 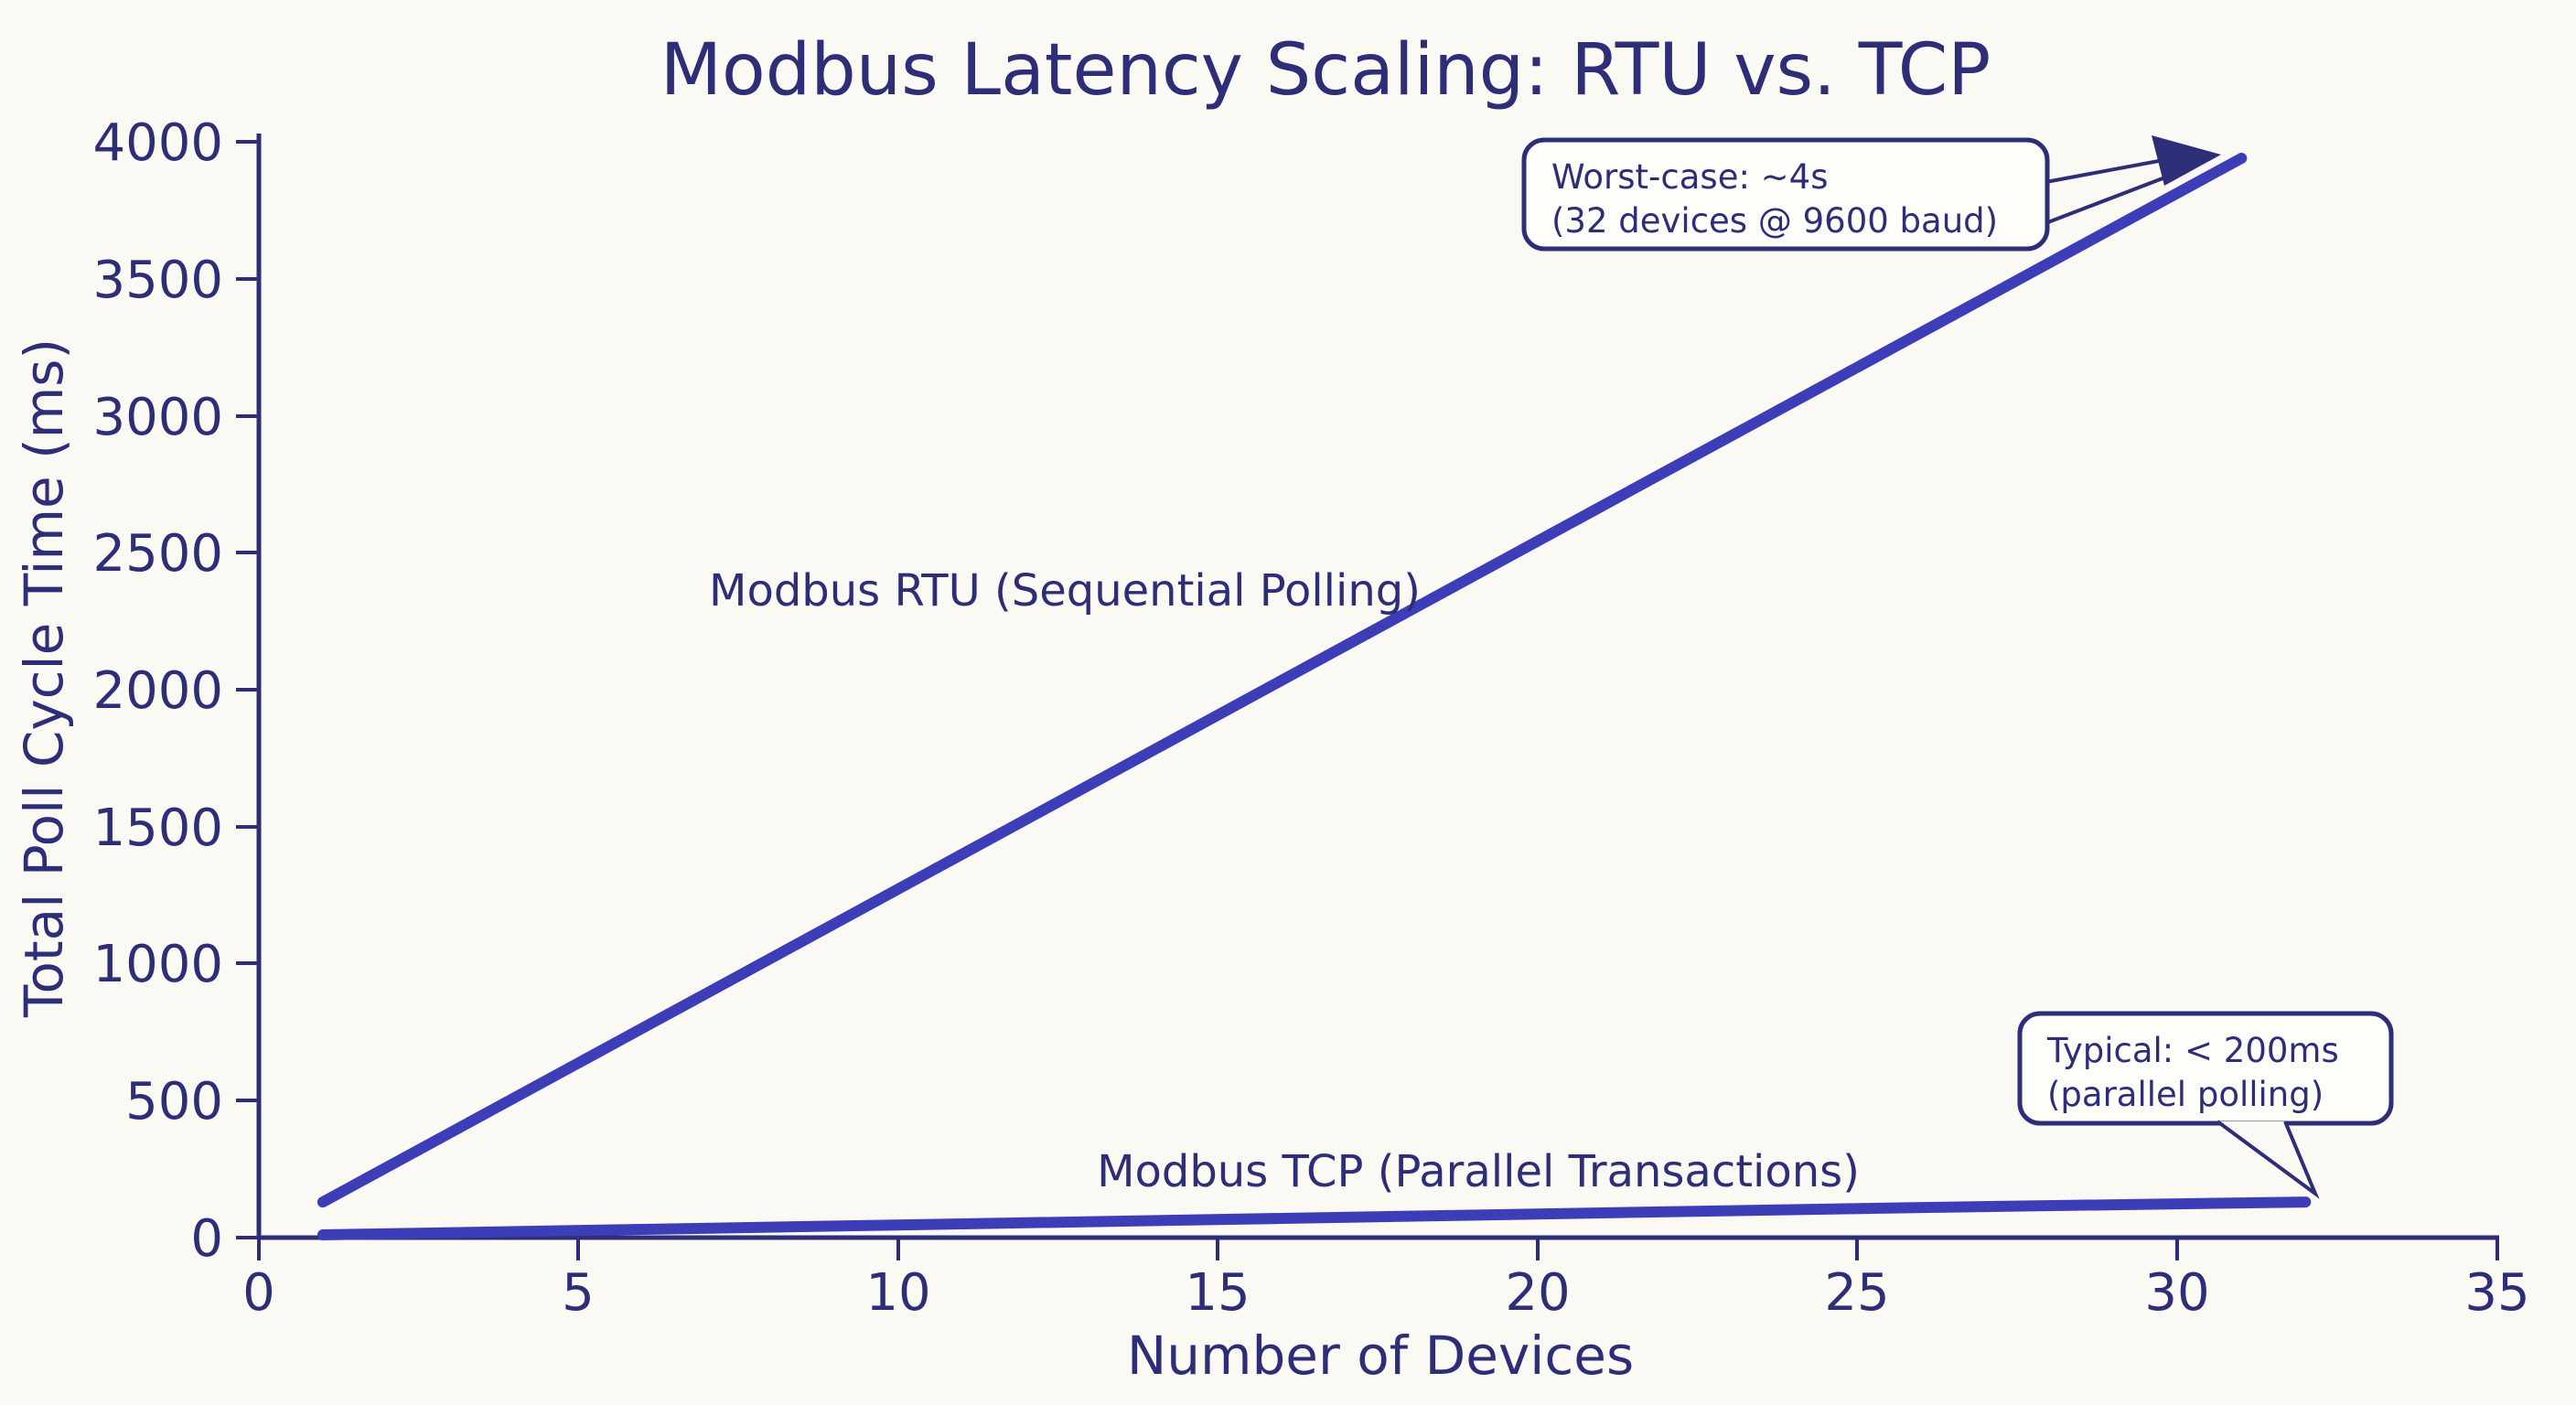 I want to click on tcp-series-label: Modbus TCP (Parallel Transactions), so click(x=1479, y=1171).